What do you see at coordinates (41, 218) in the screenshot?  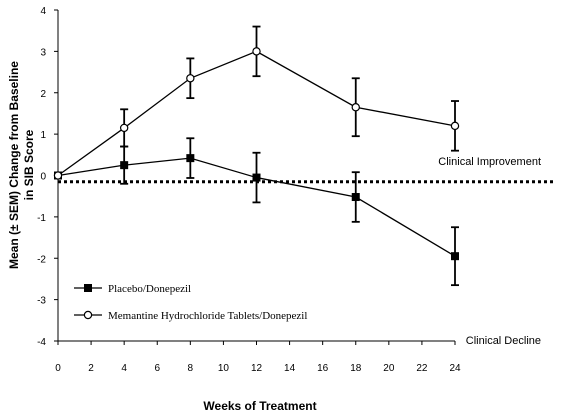 I see `y-tick-label: -1` at bounding box center [41, 218].